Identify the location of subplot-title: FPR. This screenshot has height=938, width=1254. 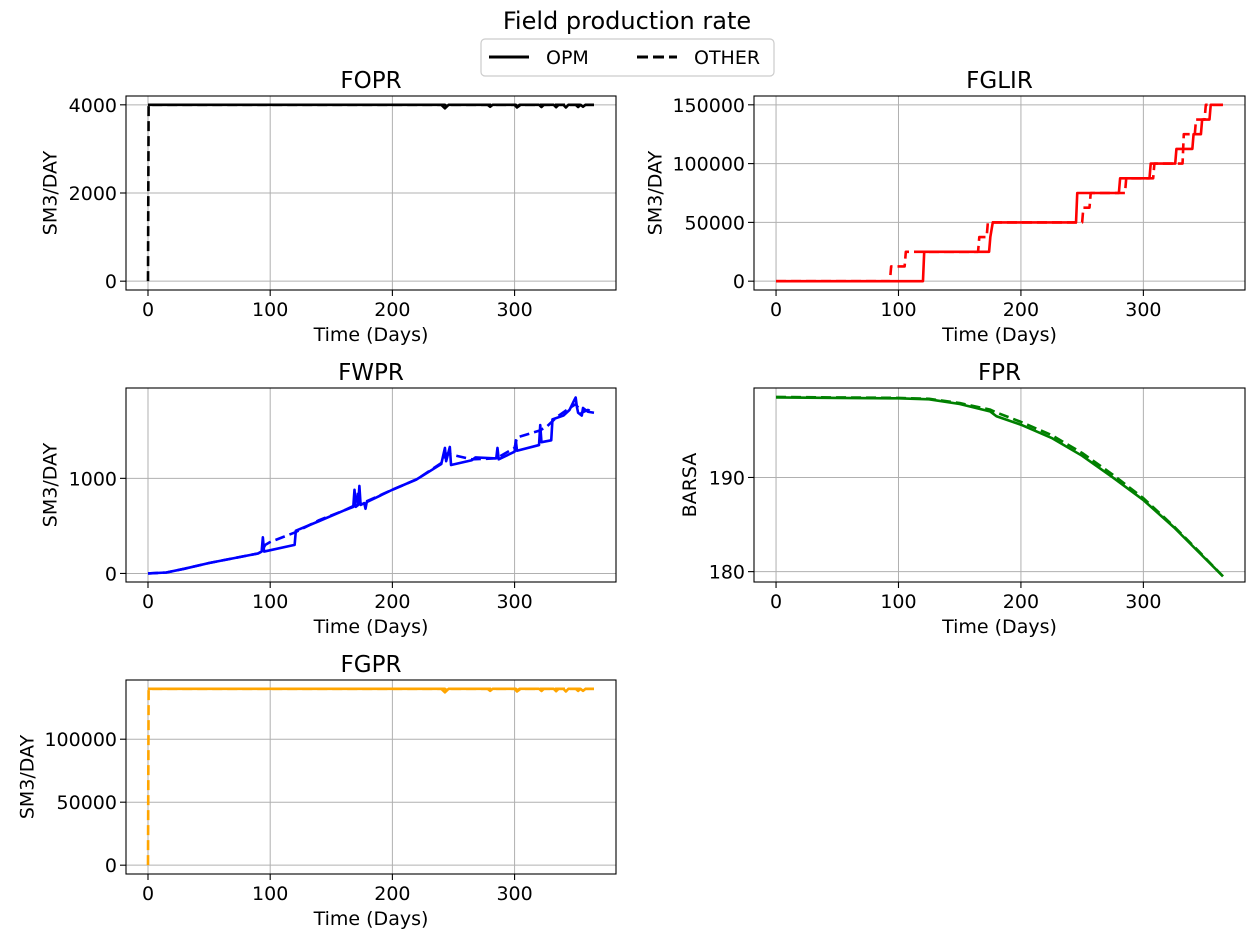
(999, 373).